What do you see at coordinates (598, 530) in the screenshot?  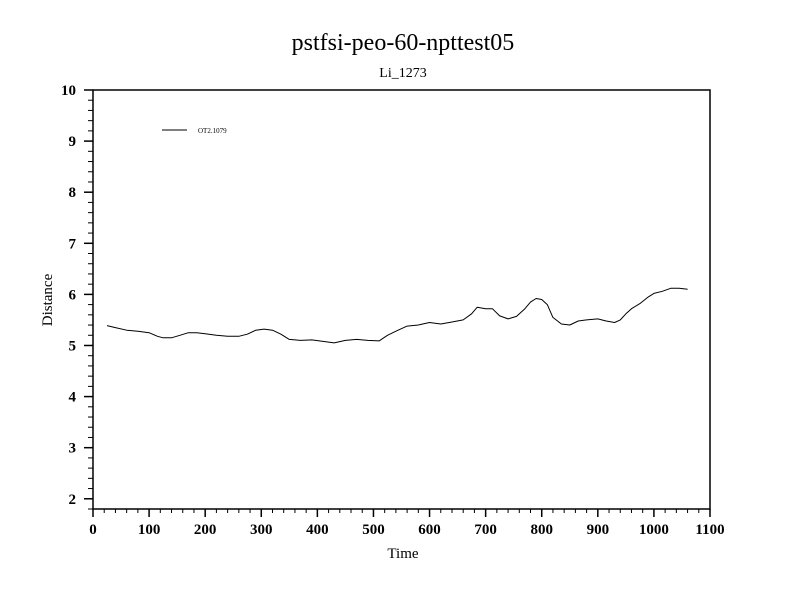 I see `x-tick-label: 900` at bounding box center [598, 530].